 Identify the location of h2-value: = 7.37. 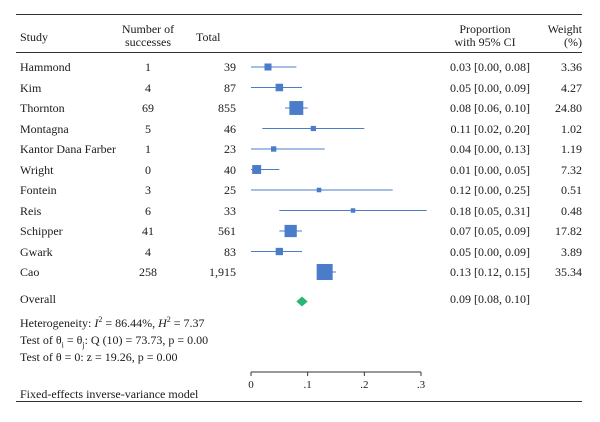
(187, 323).